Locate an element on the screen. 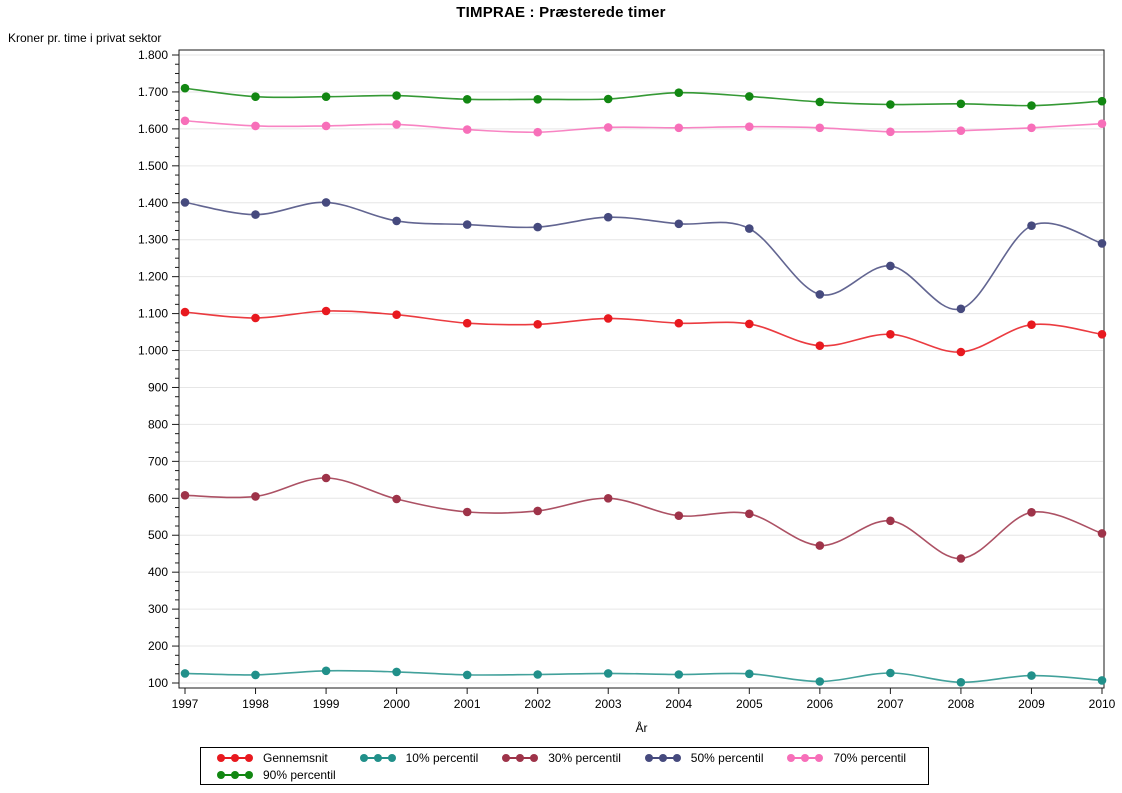  y-tick-label: 1.600 is located at coordinates (153, 129).